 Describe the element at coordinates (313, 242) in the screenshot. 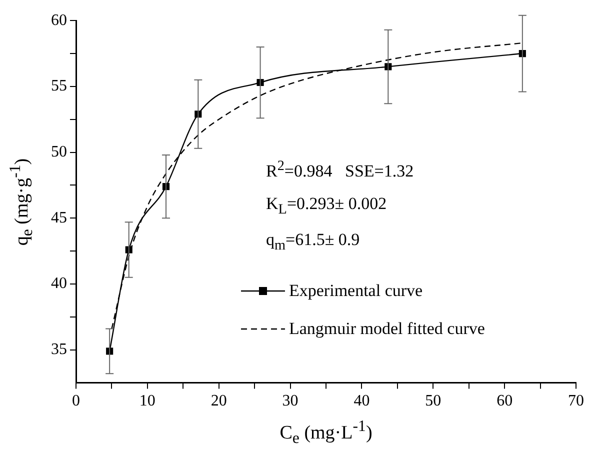

I see `annotation: q$_{m}$=61.5± 0.9` at that location.